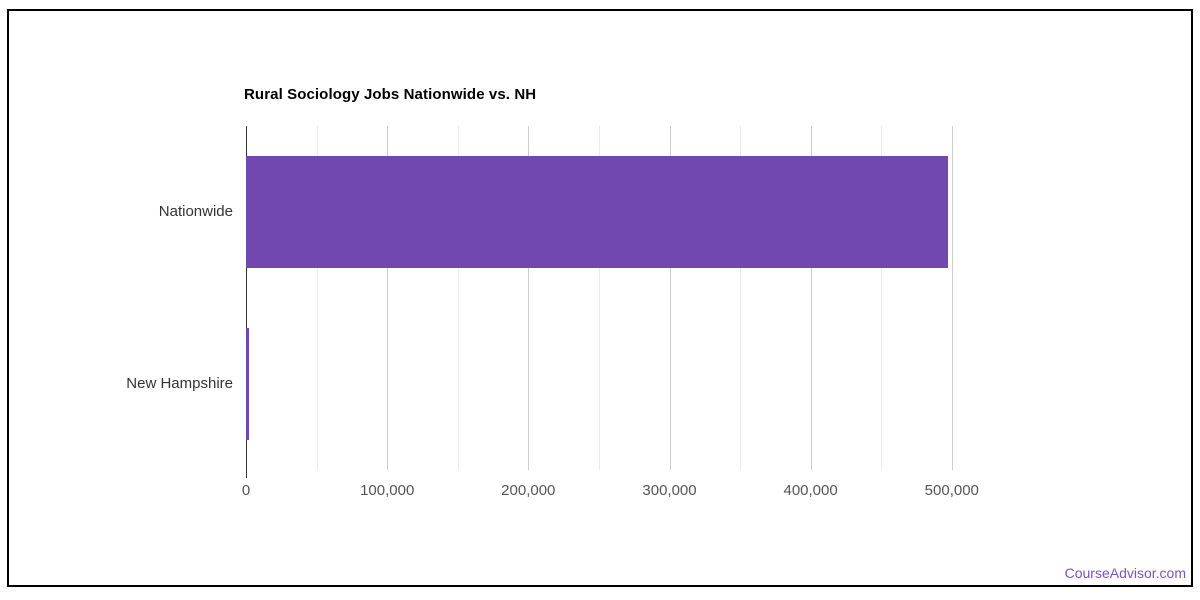 The width and height of the screenshot is (1200, 600). I want to click on x-tick-label-100000: 100,000, so click(387, 490).